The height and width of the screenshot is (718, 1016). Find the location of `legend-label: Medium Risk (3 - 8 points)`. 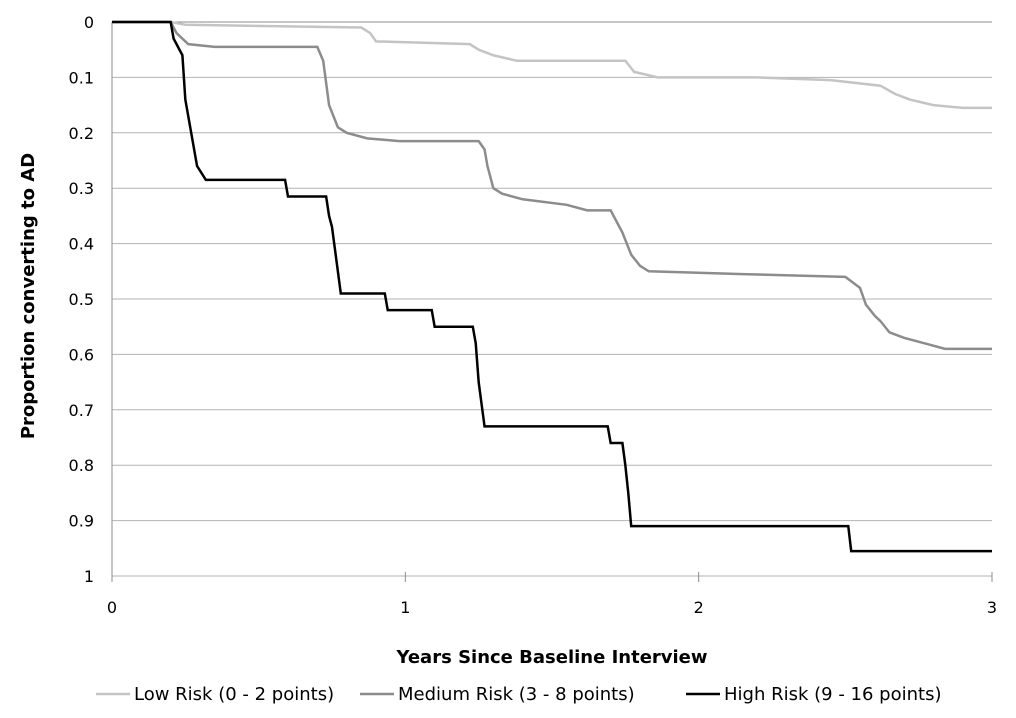

legend-label: Medium Risk (3 - 8 points) is located at coordinates (516, 694).